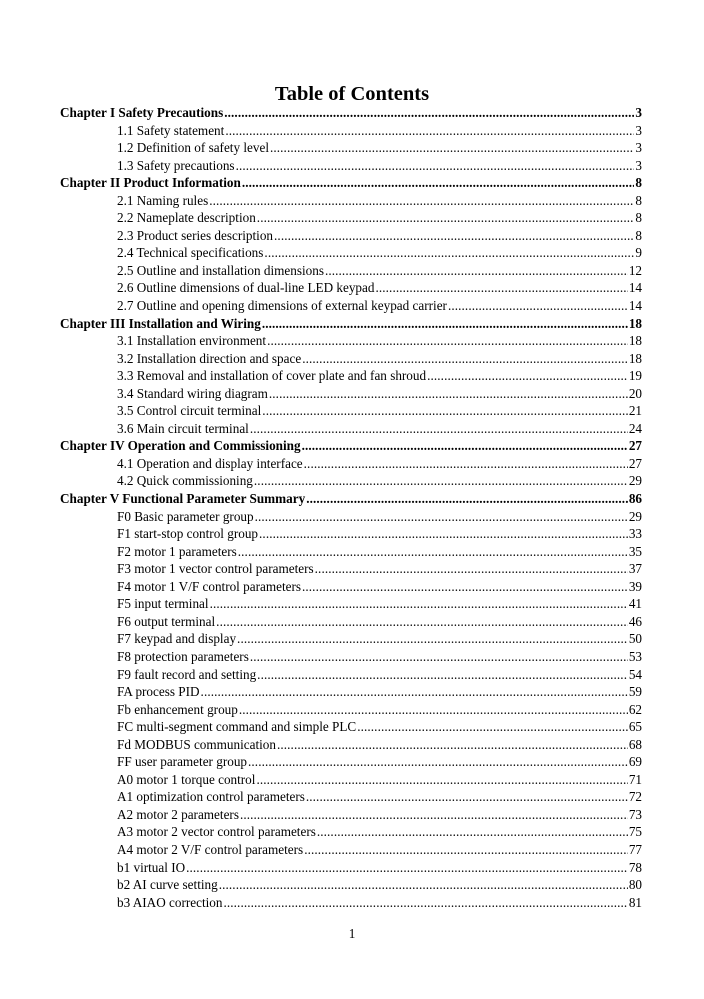  I want to click on toc-section-entry: 3.2 Installation direction and space 18, so click(351, 359).